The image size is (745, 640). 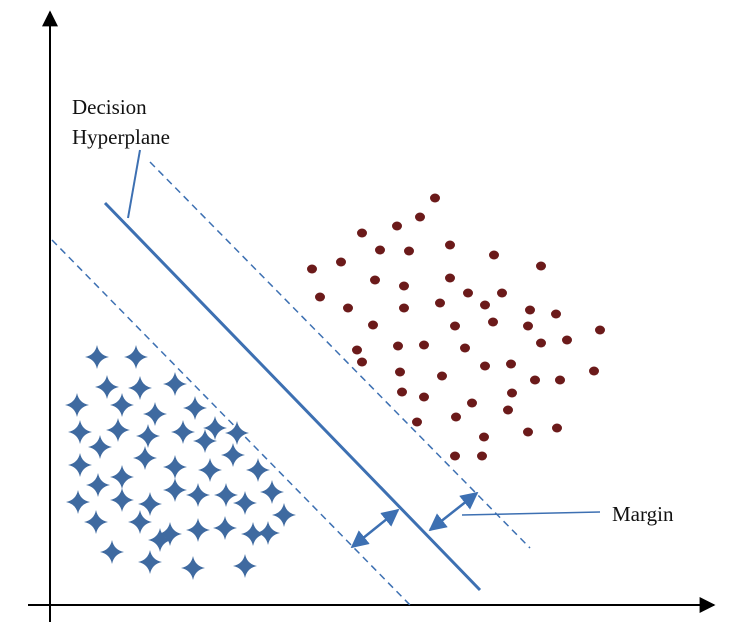 I want to click on margin-label: Margin, so click(x=643, y=514).